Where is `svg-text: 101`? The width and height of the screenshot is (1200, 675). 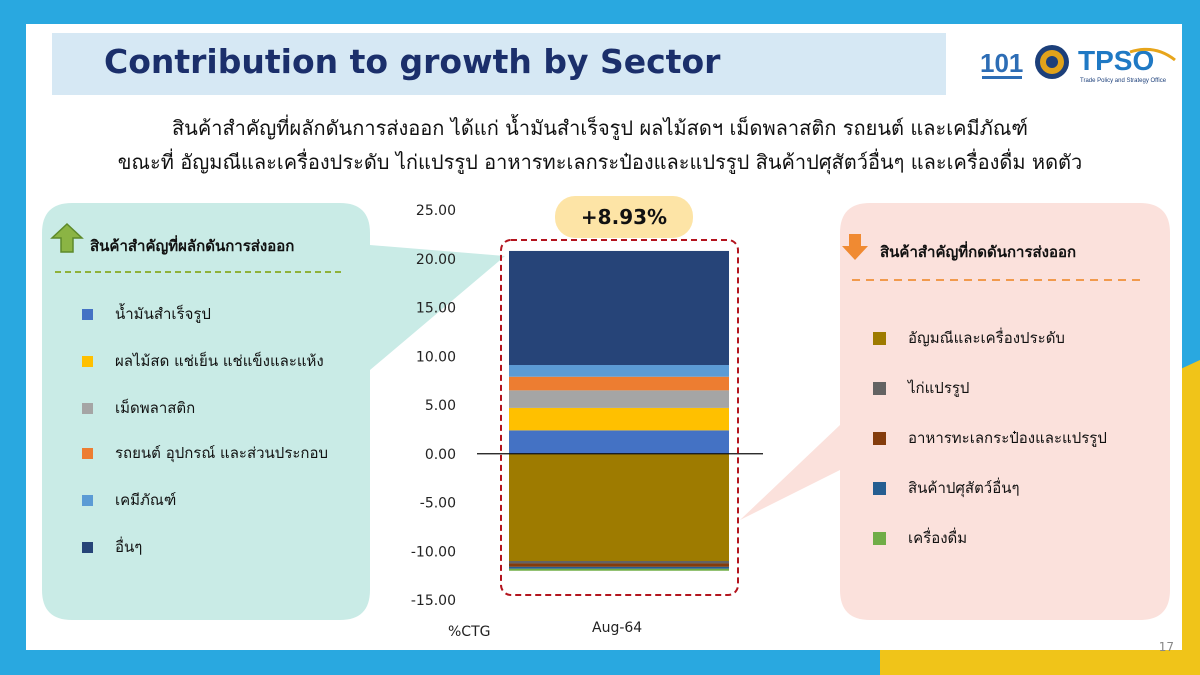 svg-text: 101 is located at coordinates (1001, 63).